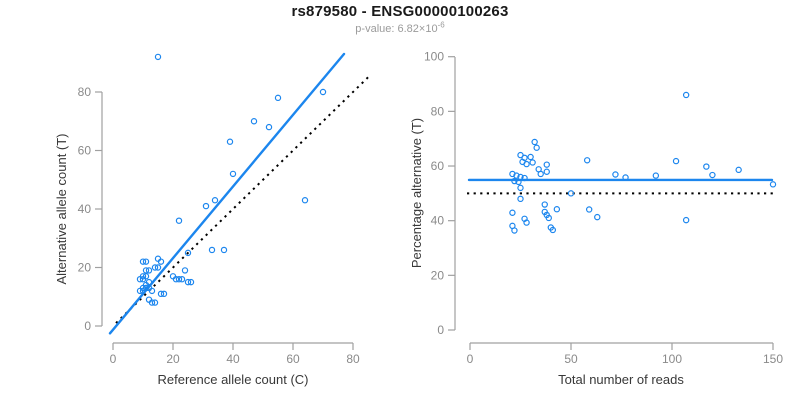 This screenshot has width=800, height=400. I want to click on x-tick-label: 20, so click(173, 359).